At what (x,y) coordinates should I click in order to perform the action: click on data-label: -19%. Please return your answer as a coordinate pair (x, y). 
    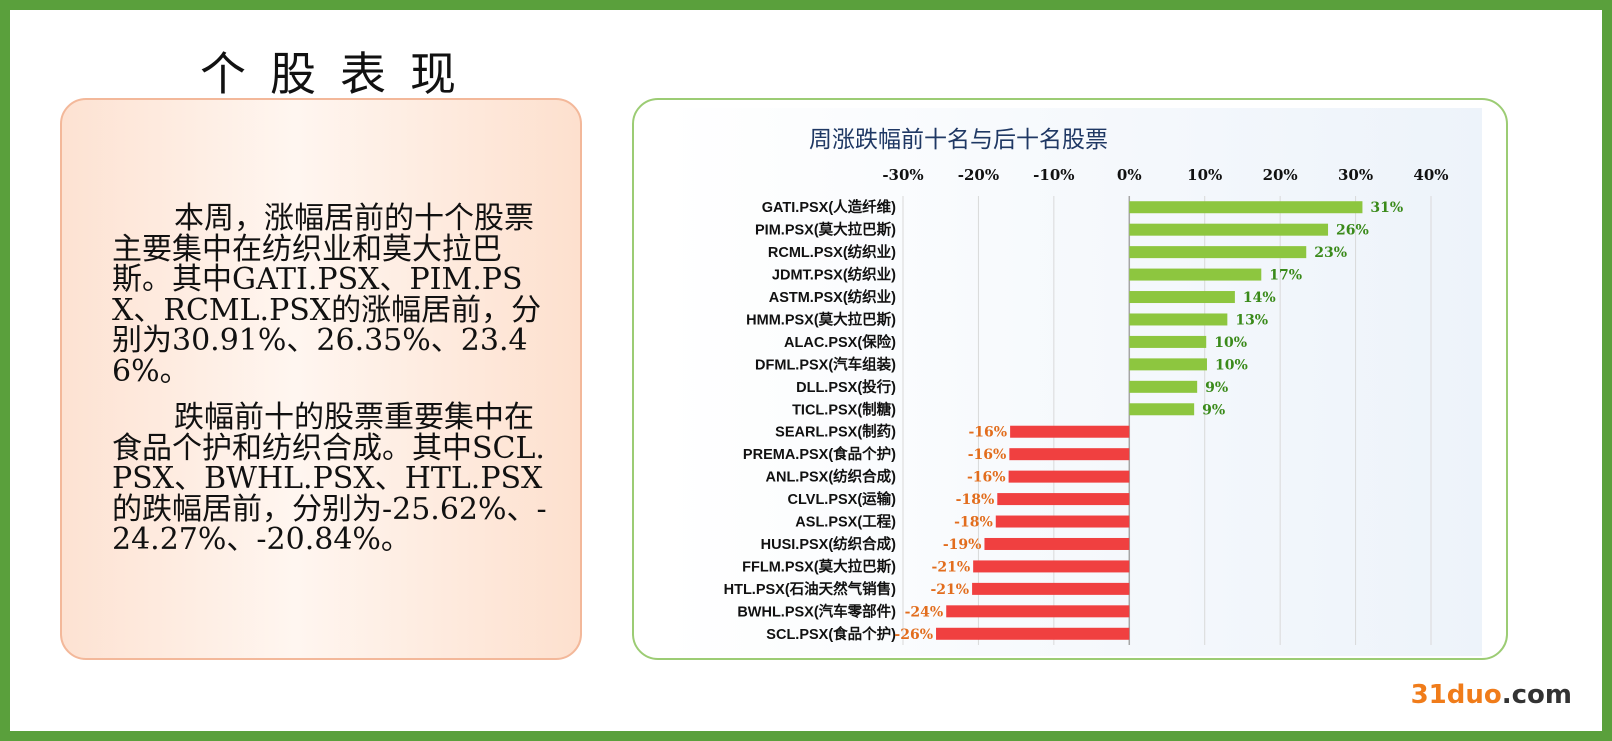
    Looking at the image, I should click on (962, 545).